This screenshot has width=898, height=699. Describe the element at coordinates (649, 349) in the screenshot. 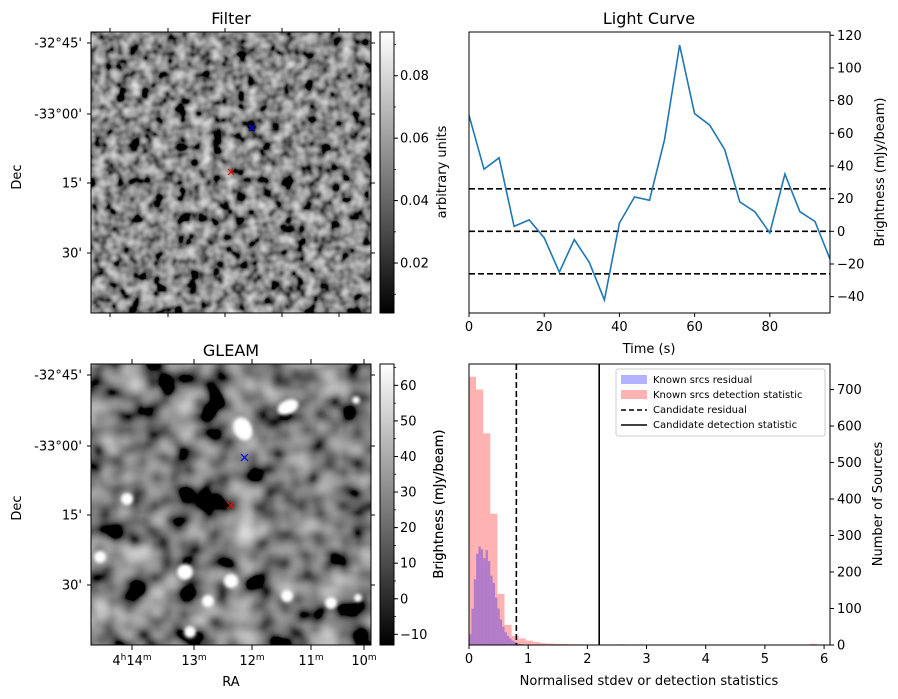

I see `lightcurve-xlabel: Time (s)` at that location.